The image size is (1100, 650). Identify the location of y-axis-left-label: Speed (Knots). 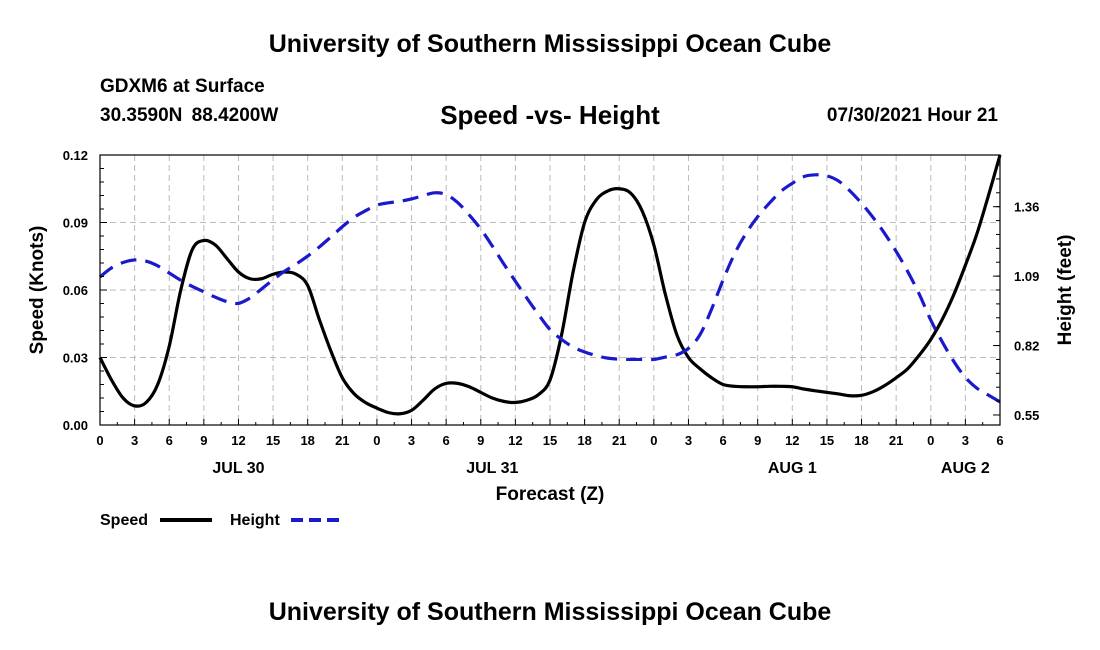
(37, 290).